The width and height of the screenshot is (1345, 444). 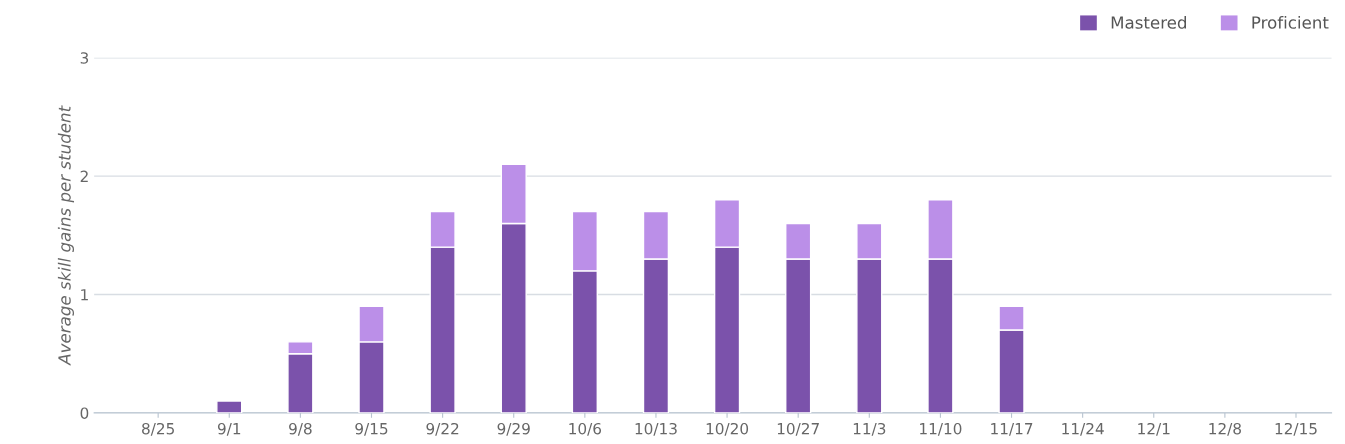 What do you see at coordinates (229, 406) in the screenshot?
I see `bar` at bounding box center [229, 406].